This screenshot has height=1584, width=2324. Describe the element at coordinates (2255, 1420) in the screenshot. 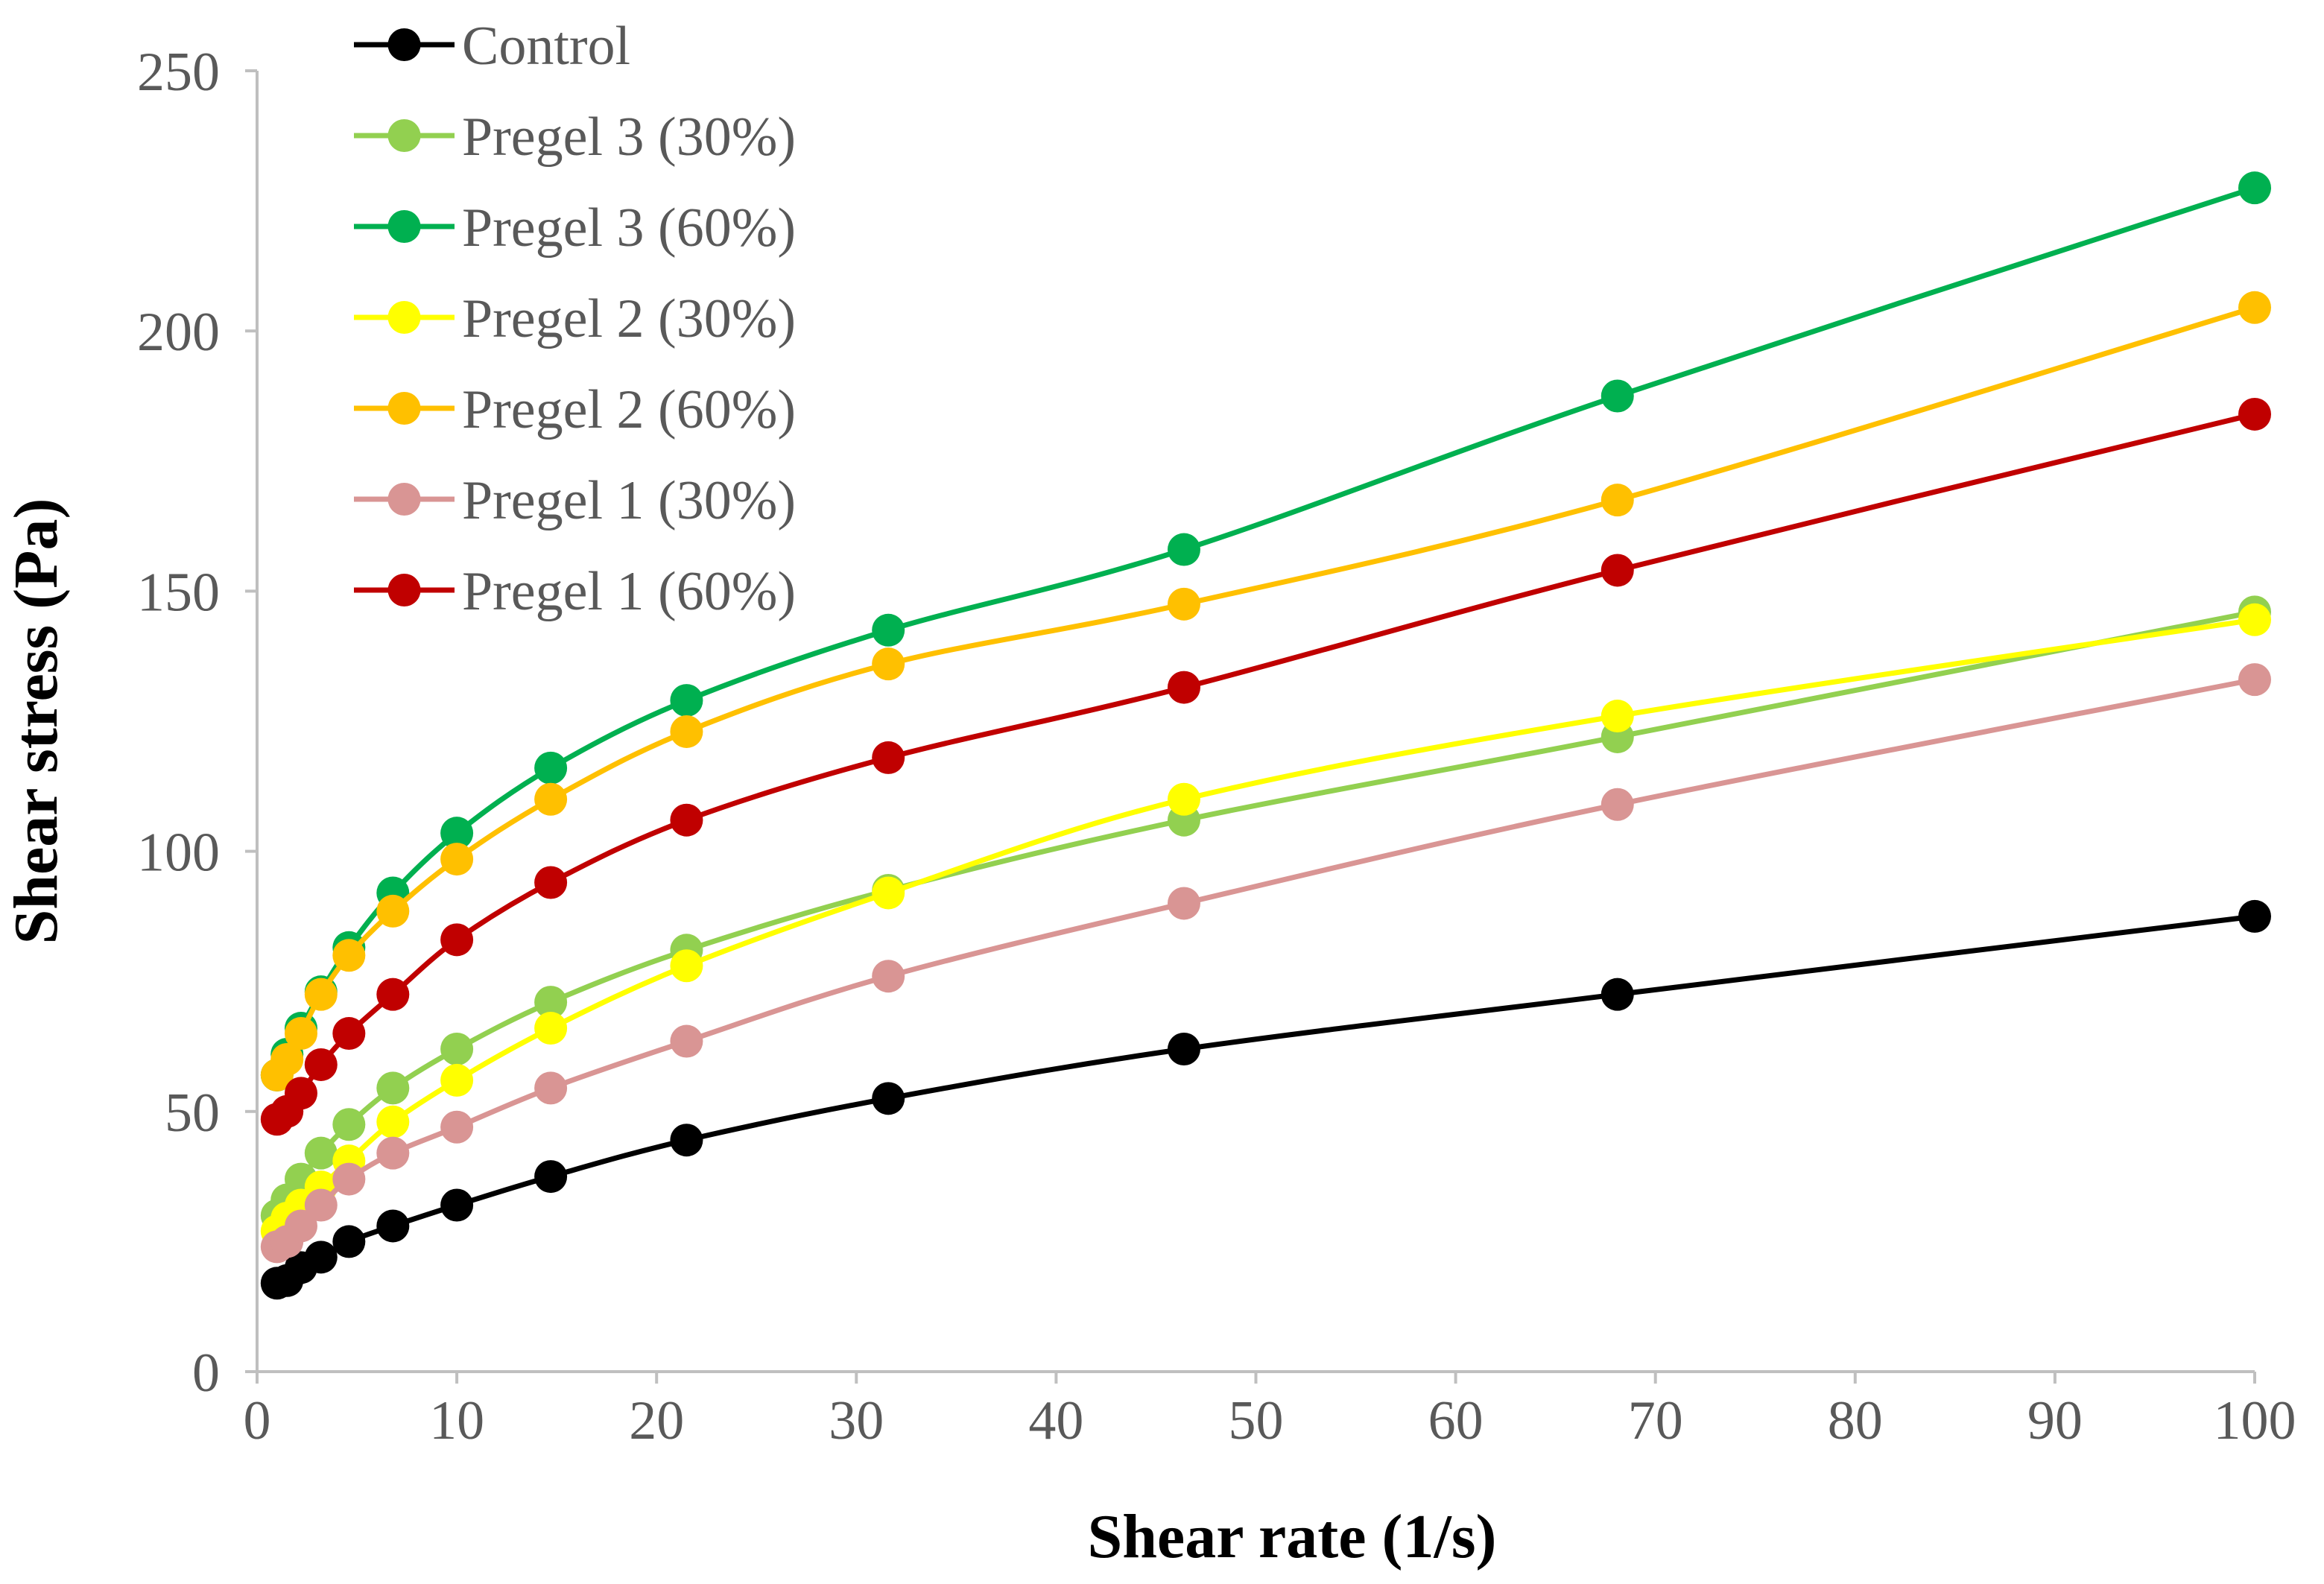

I see `x-tick-label: 100` at that location.